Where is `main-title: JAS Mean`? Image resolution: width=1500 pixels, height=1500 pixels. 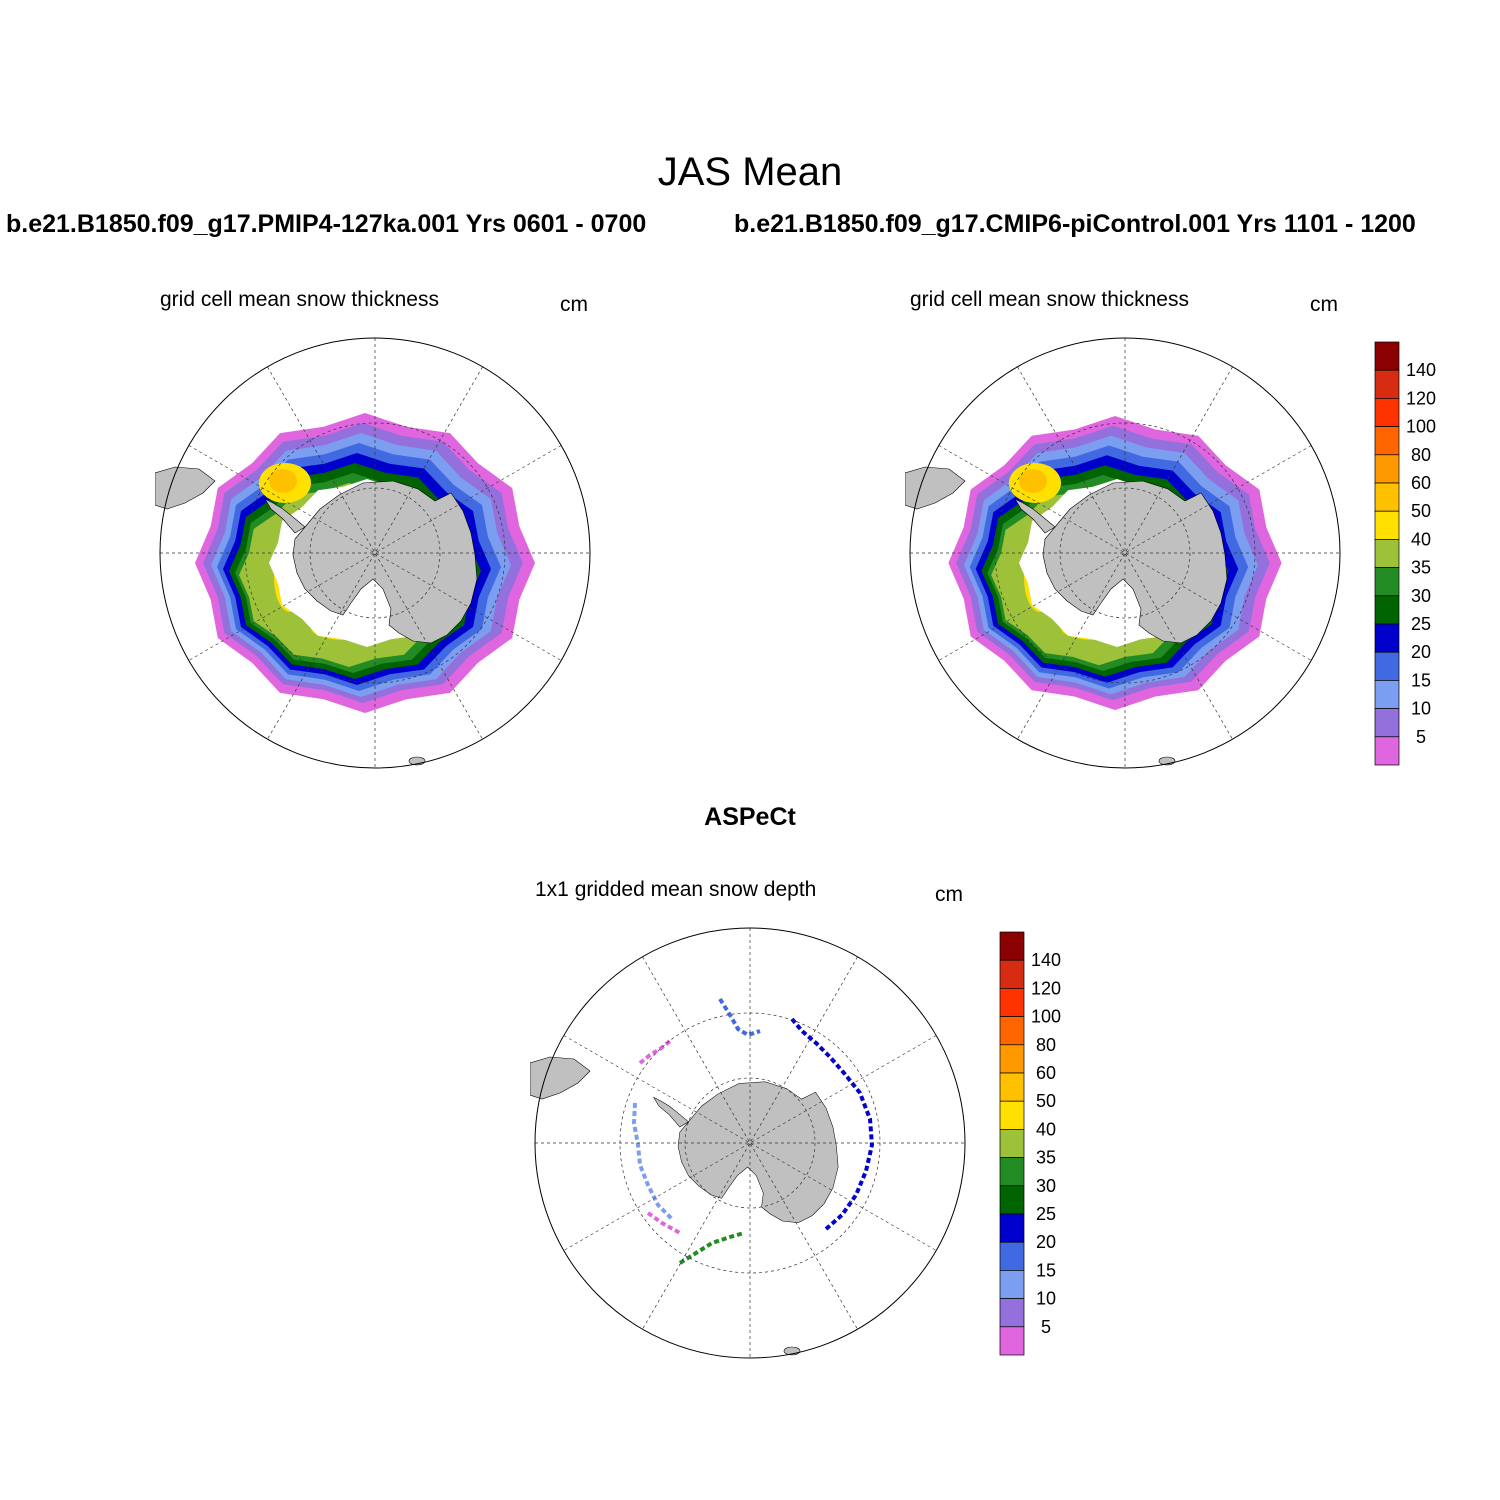
main-title: JAS Mean is located at coordinates (750, 172).